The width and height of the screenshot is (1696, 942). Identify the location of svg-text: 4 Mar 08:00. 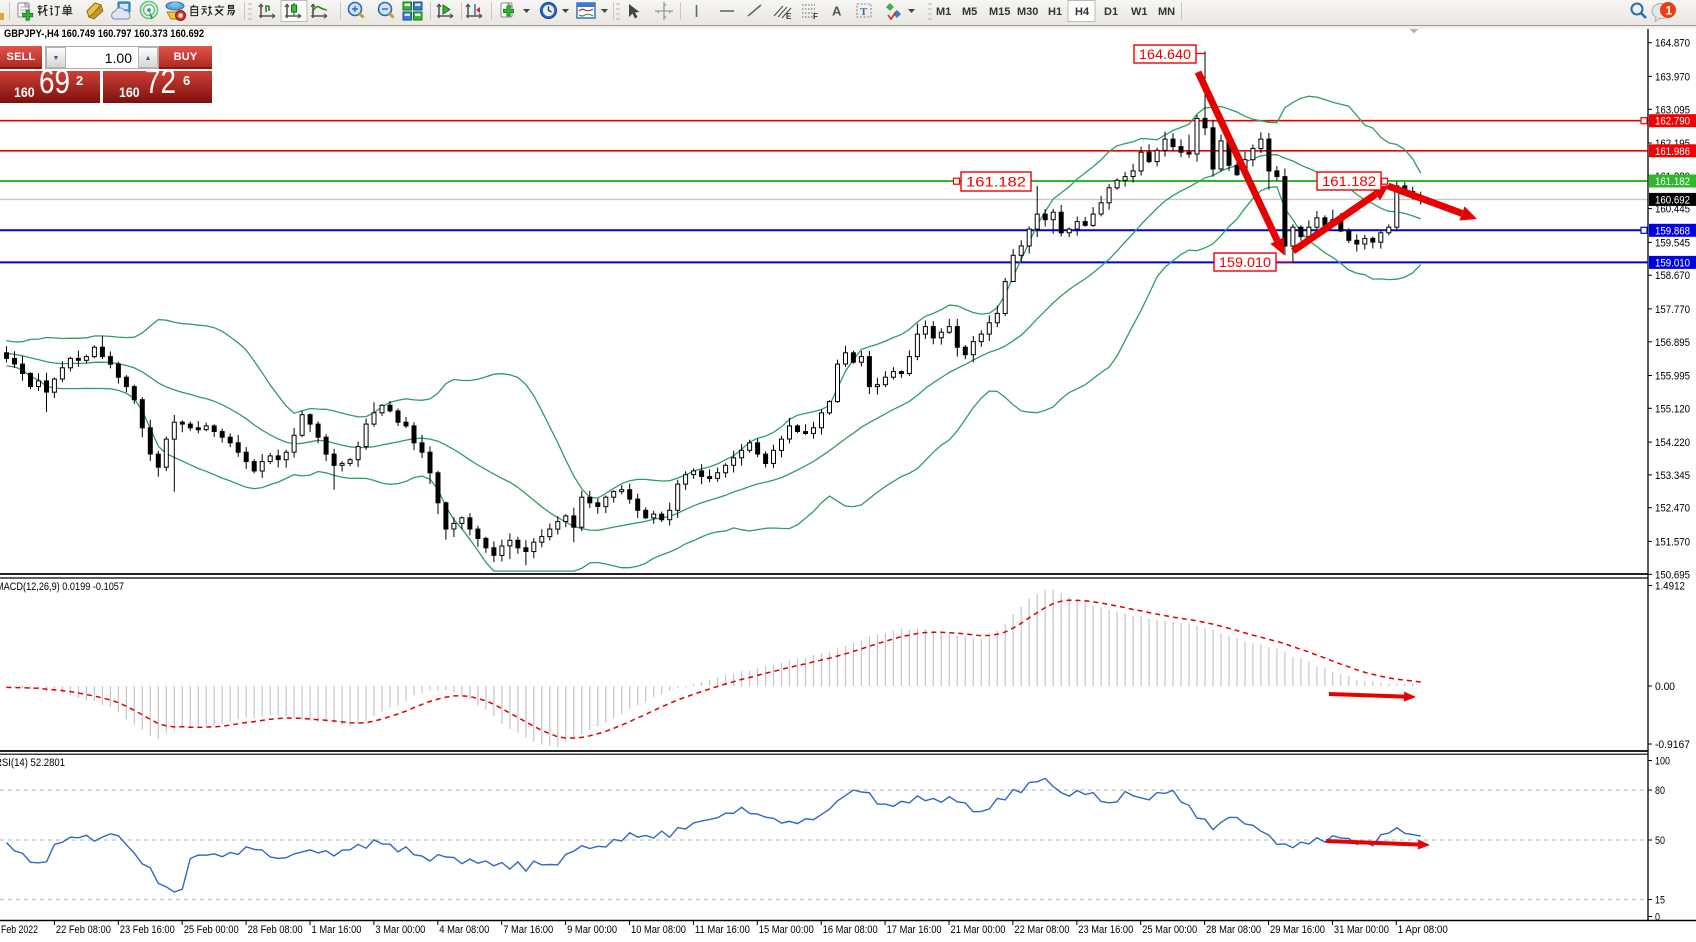
(464, 930).